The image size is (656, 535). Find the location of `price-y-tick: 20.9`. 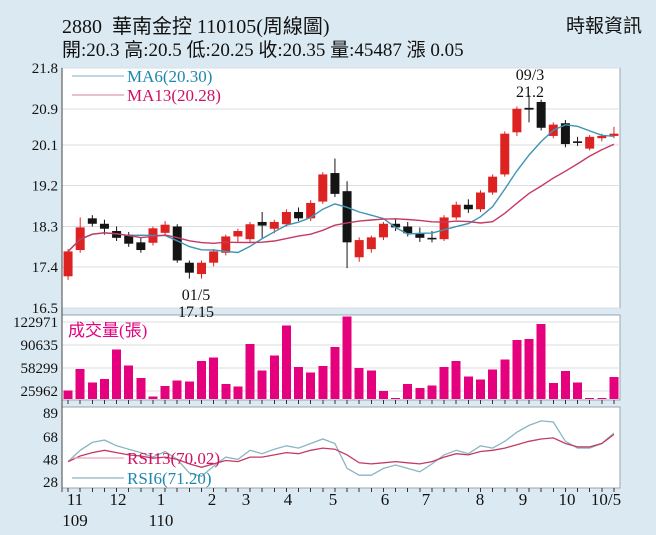

price-y-tick: 20.9 is located at coordinates (45, 110).